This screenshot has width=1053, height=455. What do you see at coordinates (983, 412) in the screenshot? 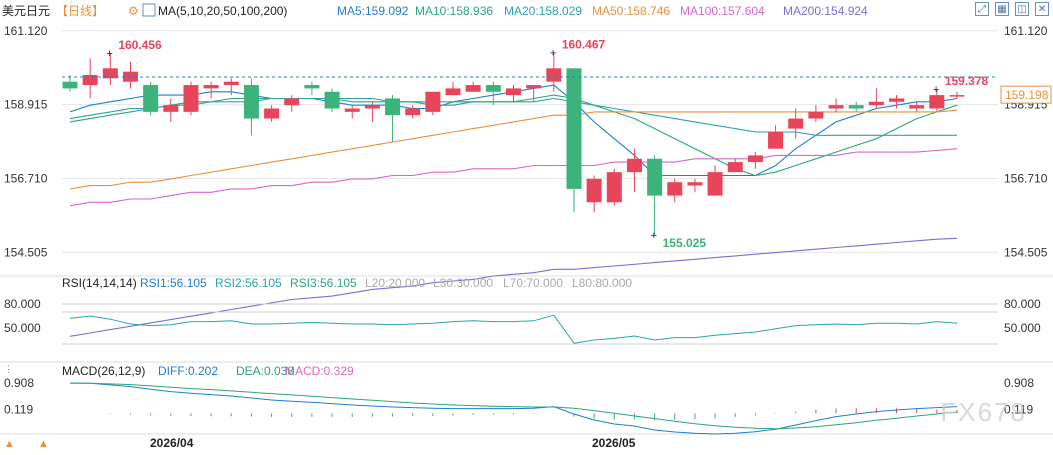
I see `watermark: FX678` at bounding box center [983, 412].